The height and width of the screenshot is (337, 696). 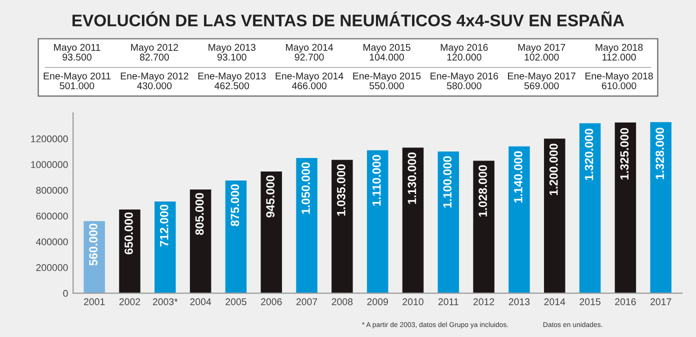 I want to click on data-label: 712.000, so click(x=164, y=225).